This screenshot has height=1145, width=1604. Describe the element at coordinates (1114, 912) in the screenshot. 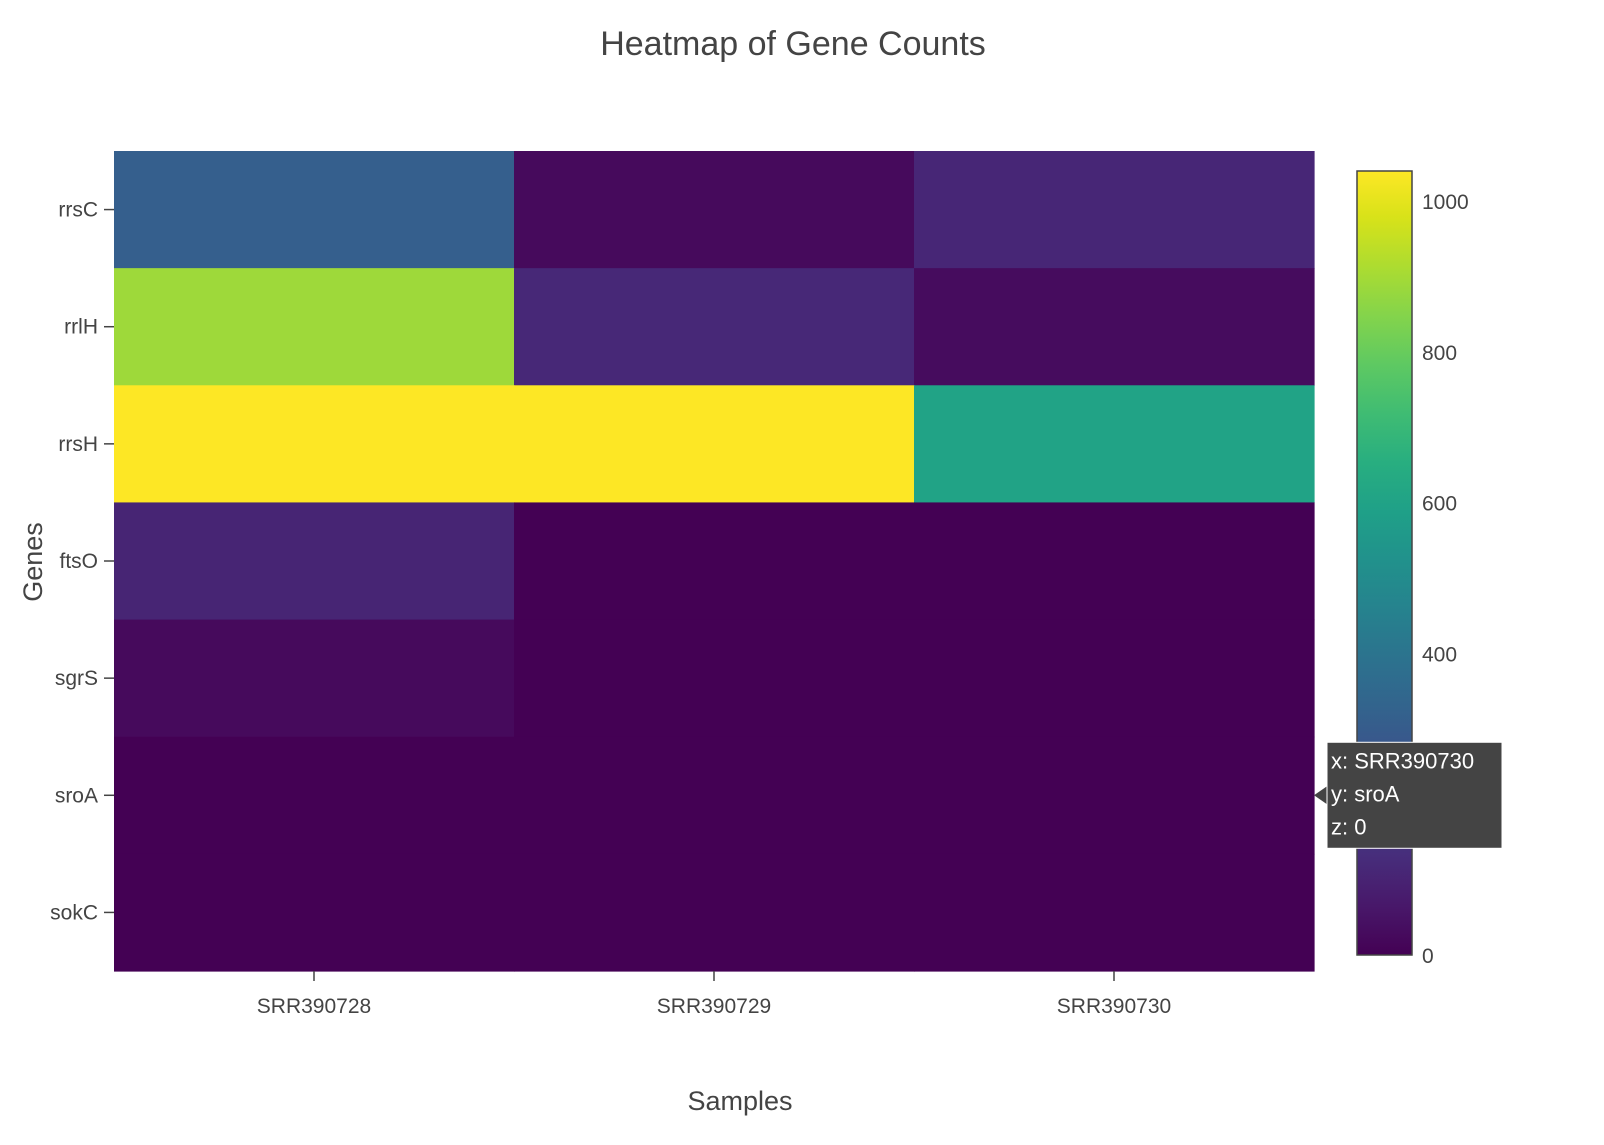

I see `heatmap-cell-sokC-SRR390730` at that location.